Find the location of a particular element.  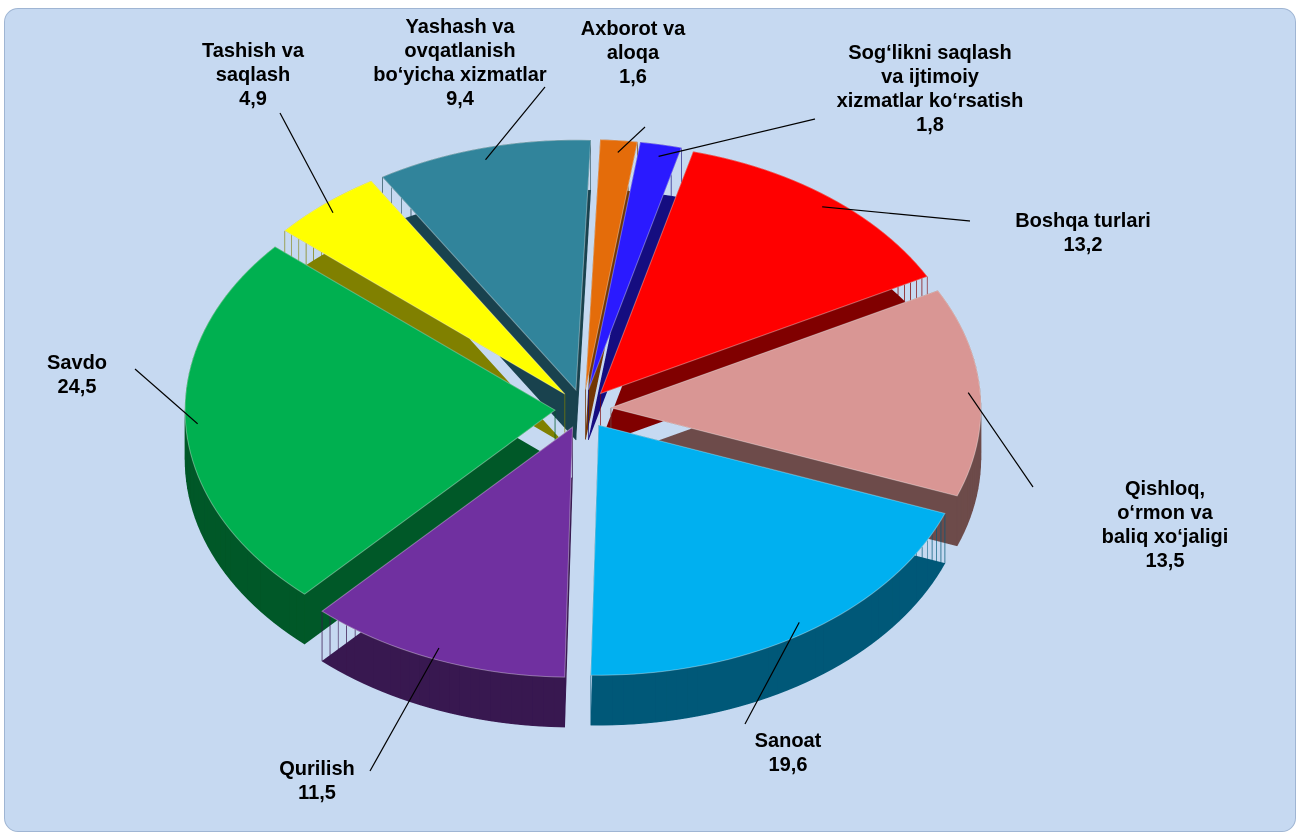

category-label: Sanoat is located at coordinates (788, 741).